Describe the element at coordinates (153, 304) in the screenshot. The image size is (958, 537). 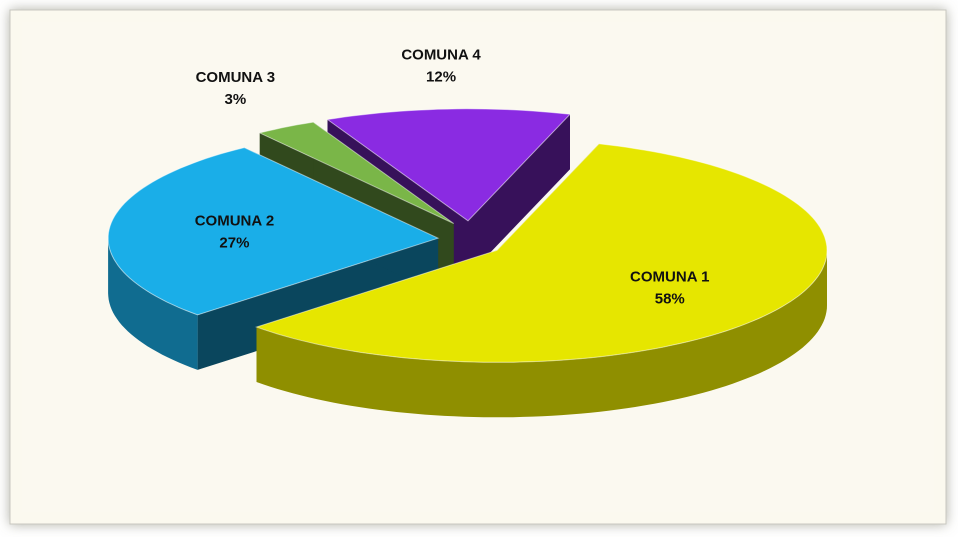
I see `slice-side` at that location.